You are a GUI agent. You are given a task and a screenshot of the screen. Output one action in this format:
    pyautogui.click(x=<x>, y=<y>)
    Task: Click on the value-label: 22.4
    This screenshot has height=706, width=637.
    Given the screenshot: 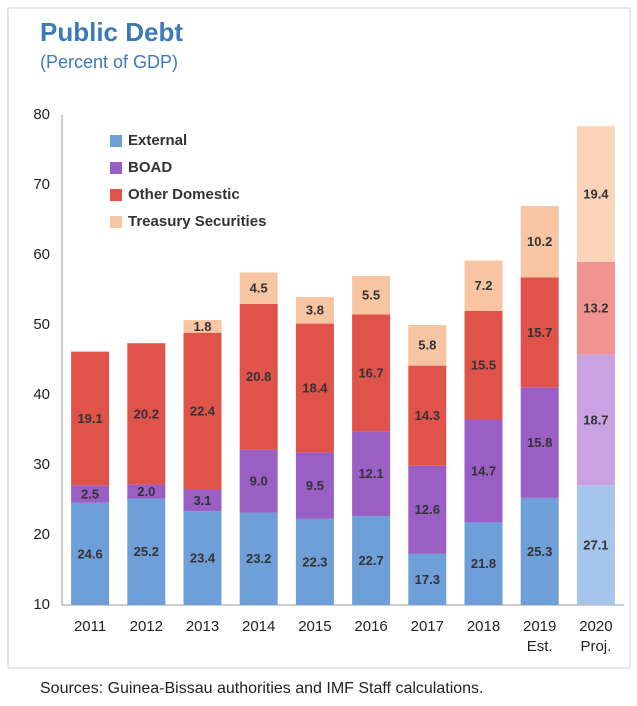 What is the action you would take?
    pyautogui.click(x=203, y=411)
    